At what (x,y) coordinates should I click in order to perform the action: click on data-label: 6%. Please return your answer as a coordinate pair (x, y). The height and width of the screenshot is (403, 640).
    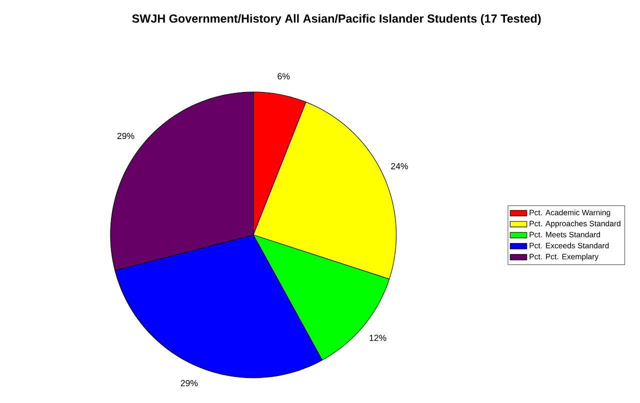
    Looking at the image, I should click on (284, 76).